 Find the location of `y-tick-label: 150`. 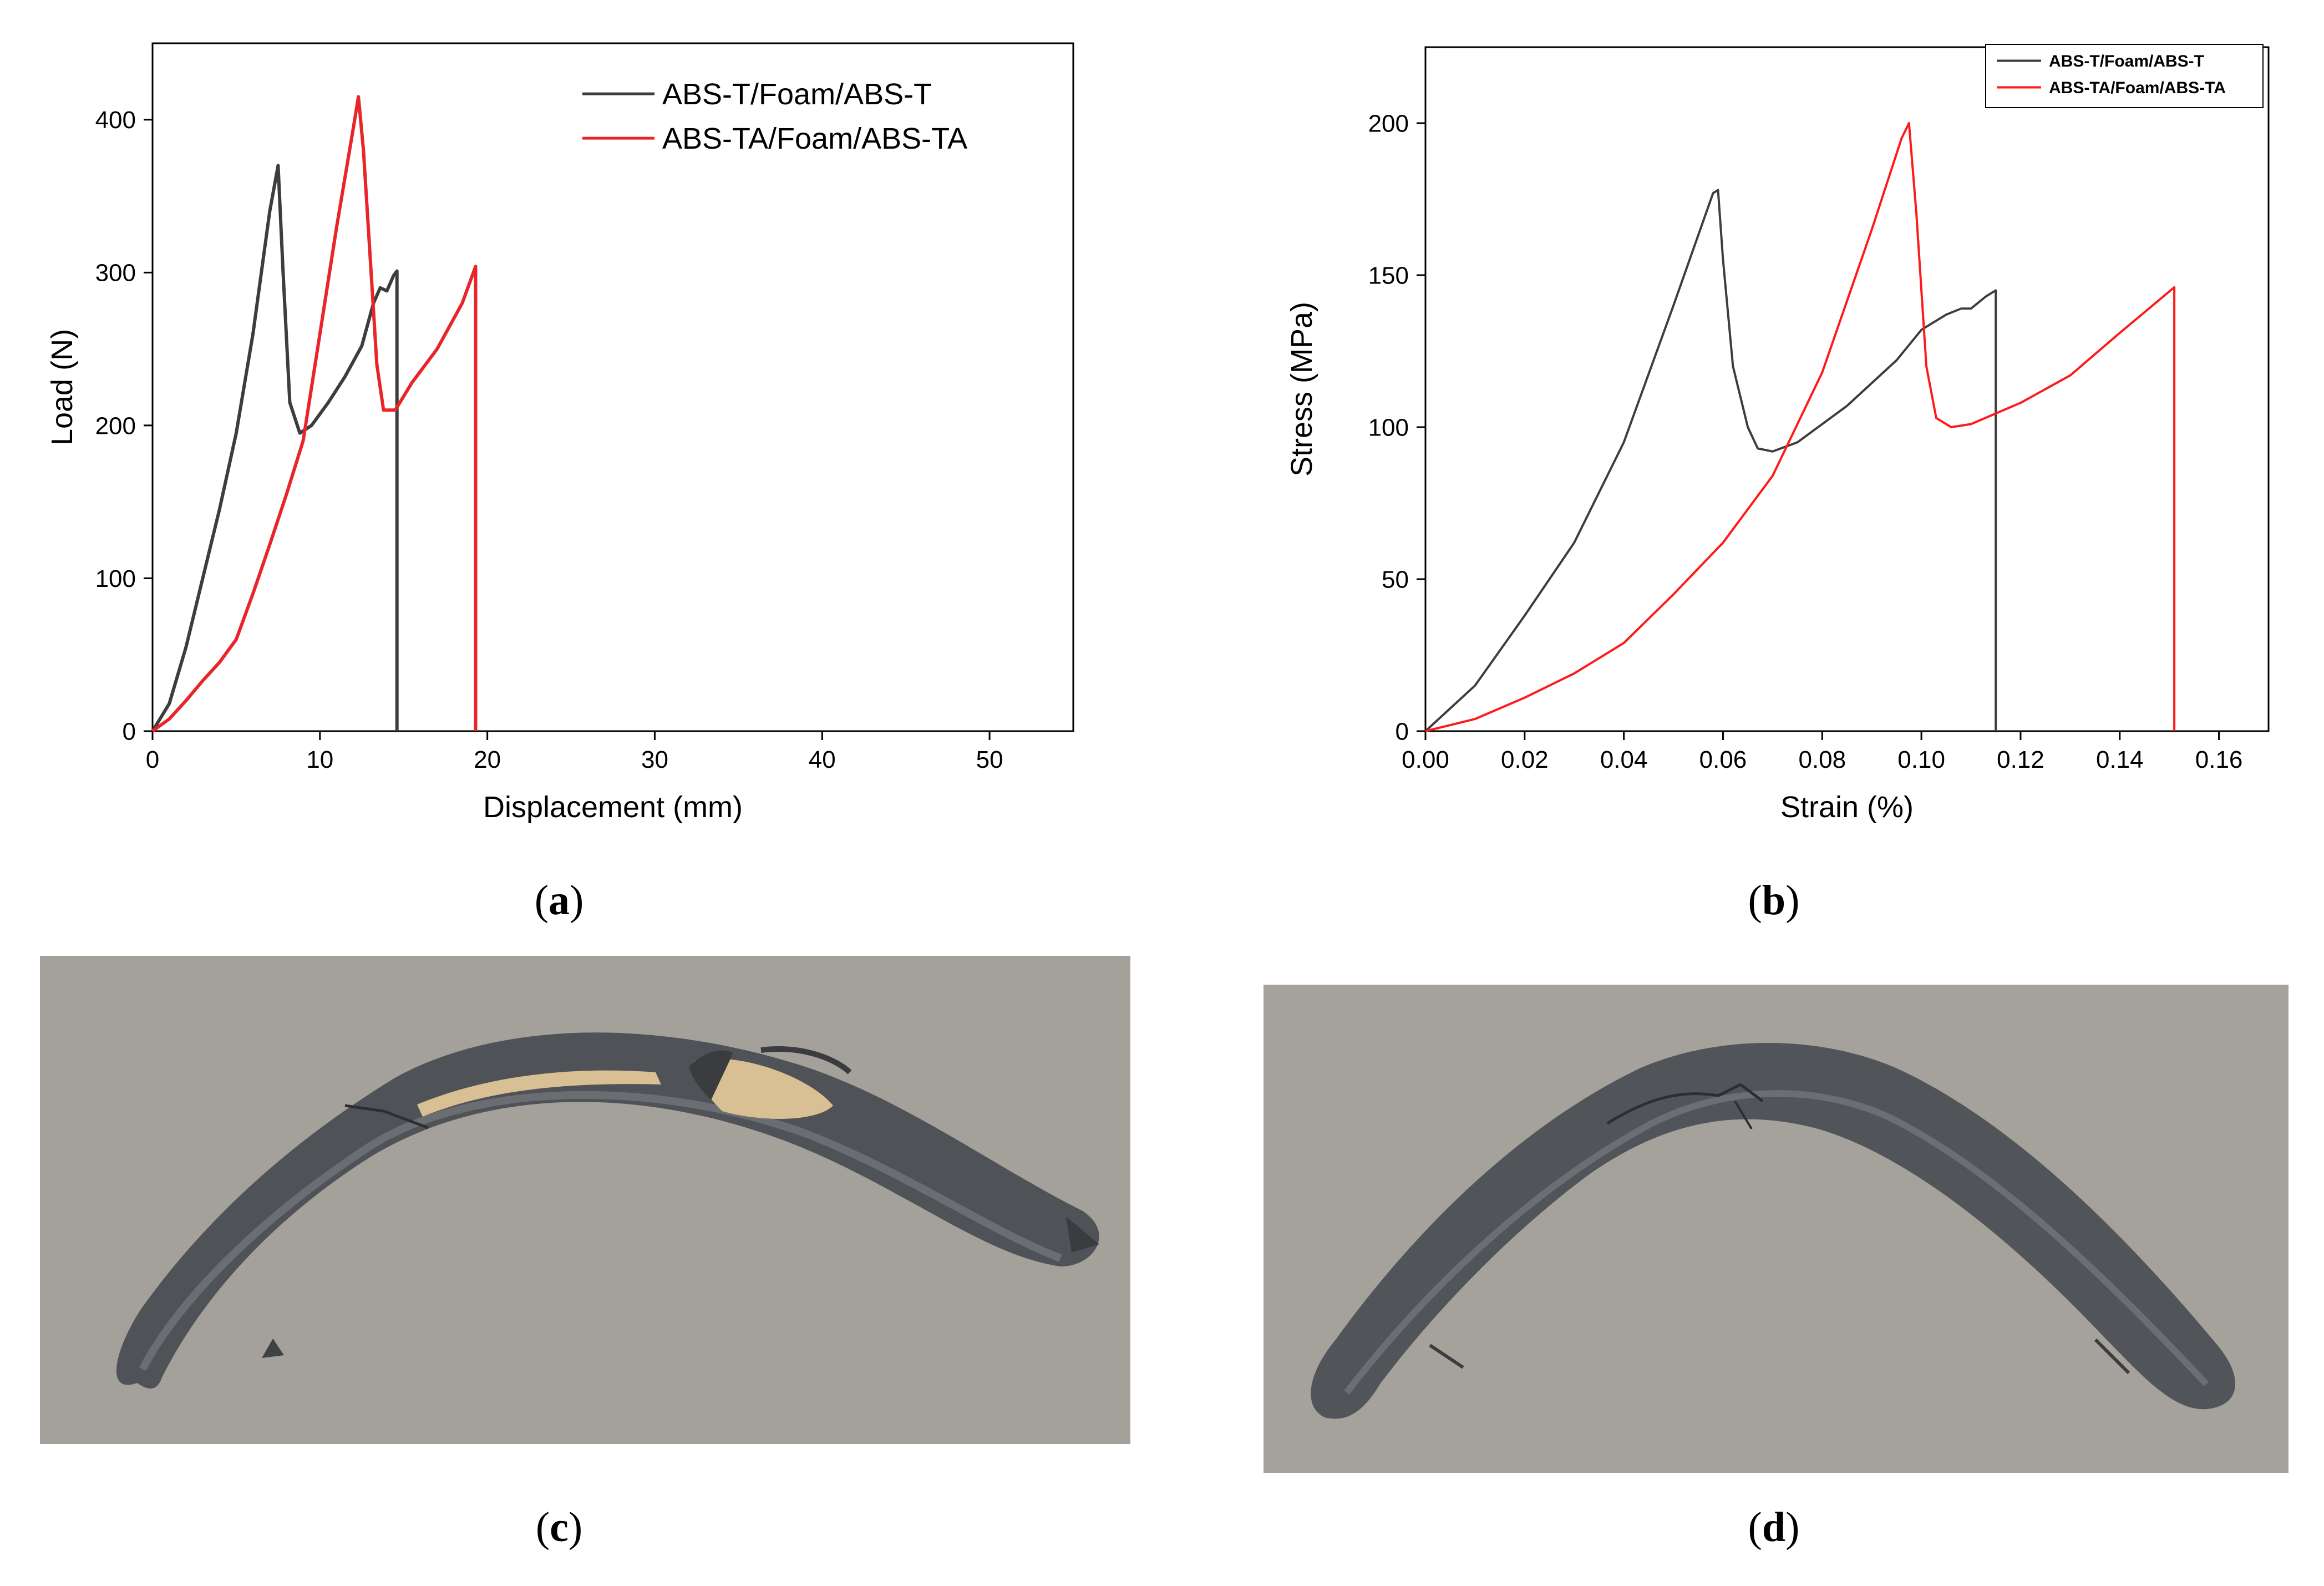

y-tick-label: 150 is located at coordinates (1388, 275).